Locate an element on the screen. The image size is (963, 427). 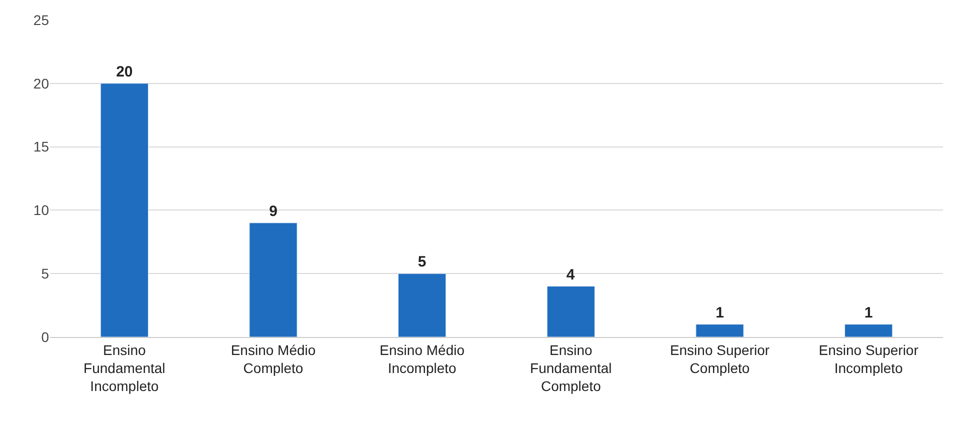
data-label: 9 is located at coordinates (273, 211).